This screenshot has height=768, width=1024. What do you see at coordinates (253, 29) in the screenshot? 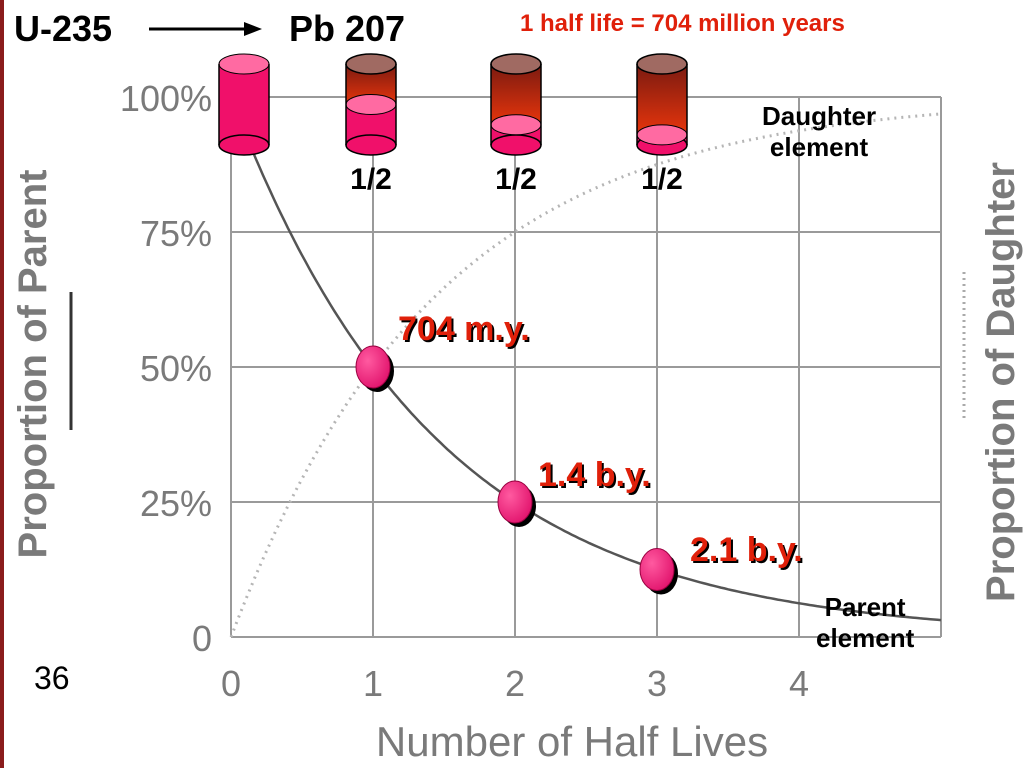
I see `arrow-head-icon` at bounding box center [253, 29].